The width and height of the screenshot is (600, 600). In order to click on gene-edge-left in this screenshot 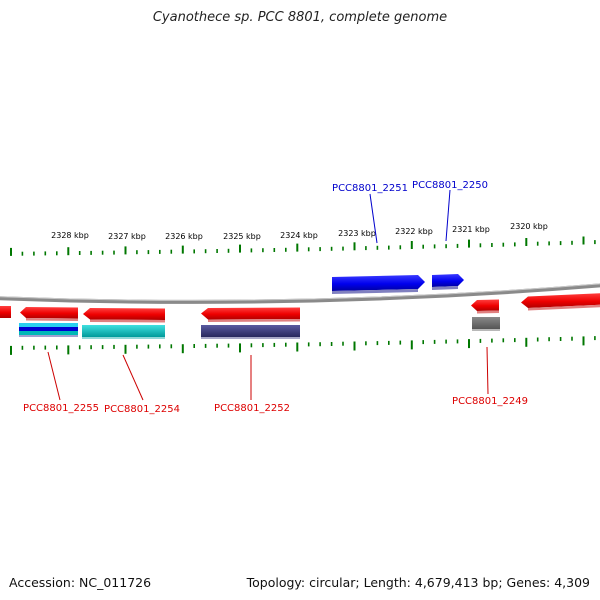, I will do `click(5, 312)`.